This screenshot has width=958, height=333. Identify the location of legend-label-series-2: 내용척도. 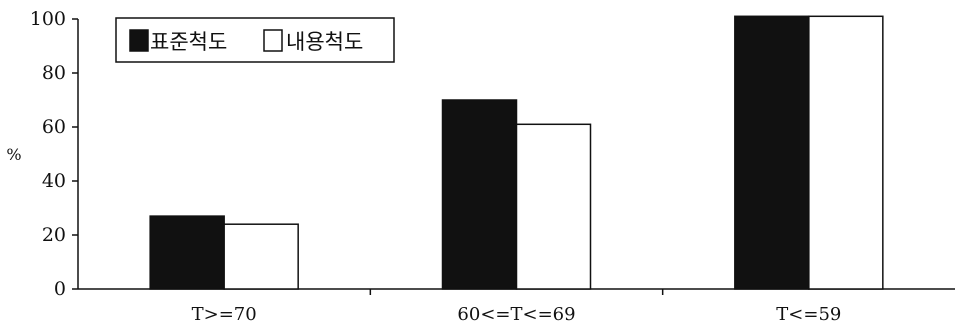
(324, 42).